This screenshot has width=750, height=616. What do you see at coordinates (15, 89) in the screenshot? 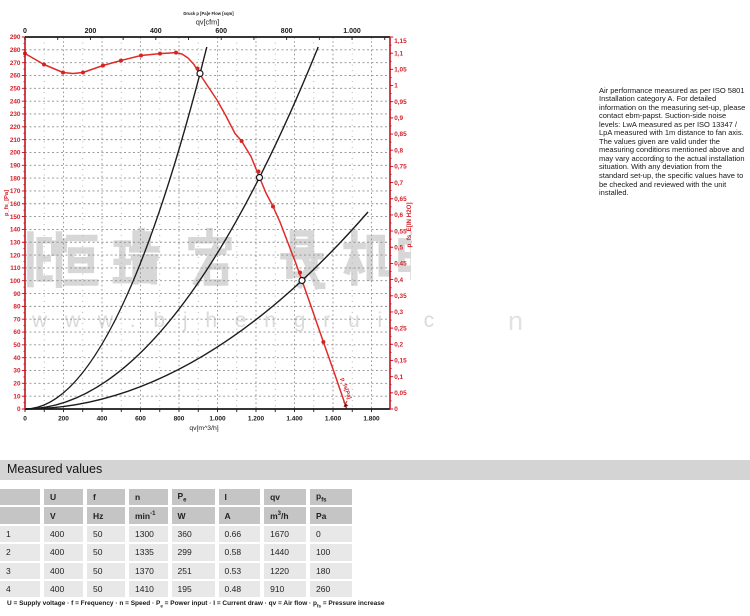
I see `svg-text: 250` at bounding box center [15, 89].